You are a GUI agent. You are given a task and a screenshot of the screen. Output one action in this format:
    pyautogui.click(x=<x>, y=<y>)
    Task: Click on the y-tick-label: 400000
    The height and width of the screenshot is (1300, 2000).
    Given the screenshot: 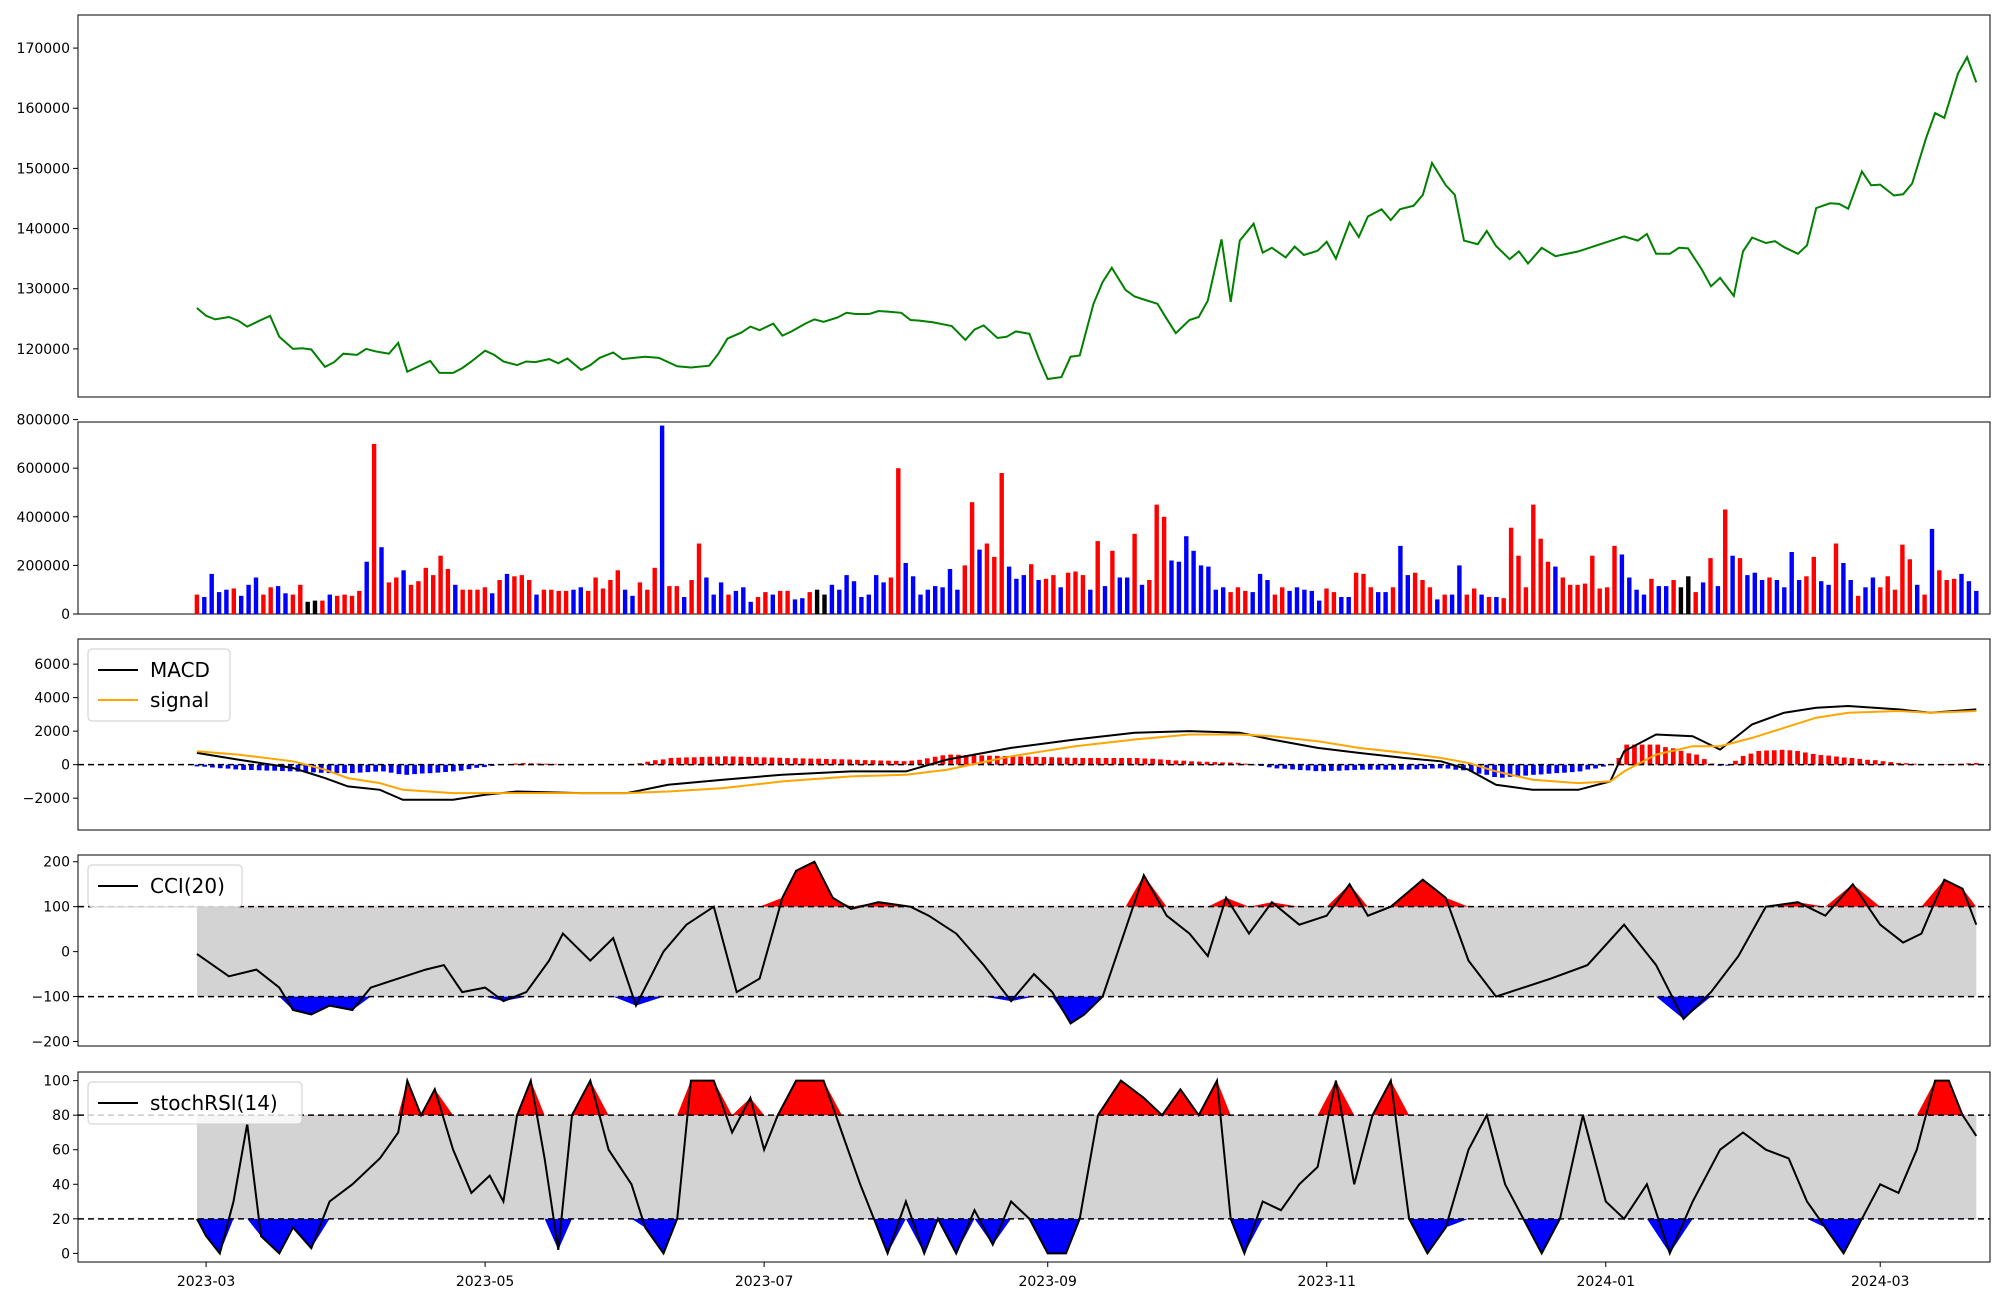 What is the action you would take?
    pyautogui.click(x=43, y=518)
    